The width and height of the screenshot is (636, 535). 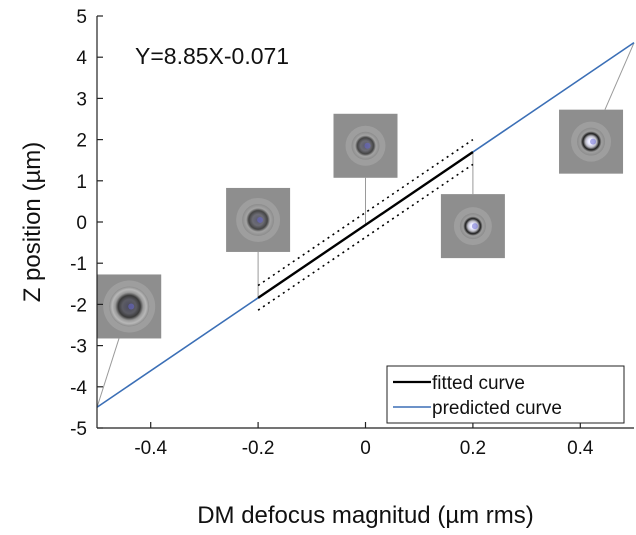 I want to click on y-tick-label: 3, so click(x=81, y=99).